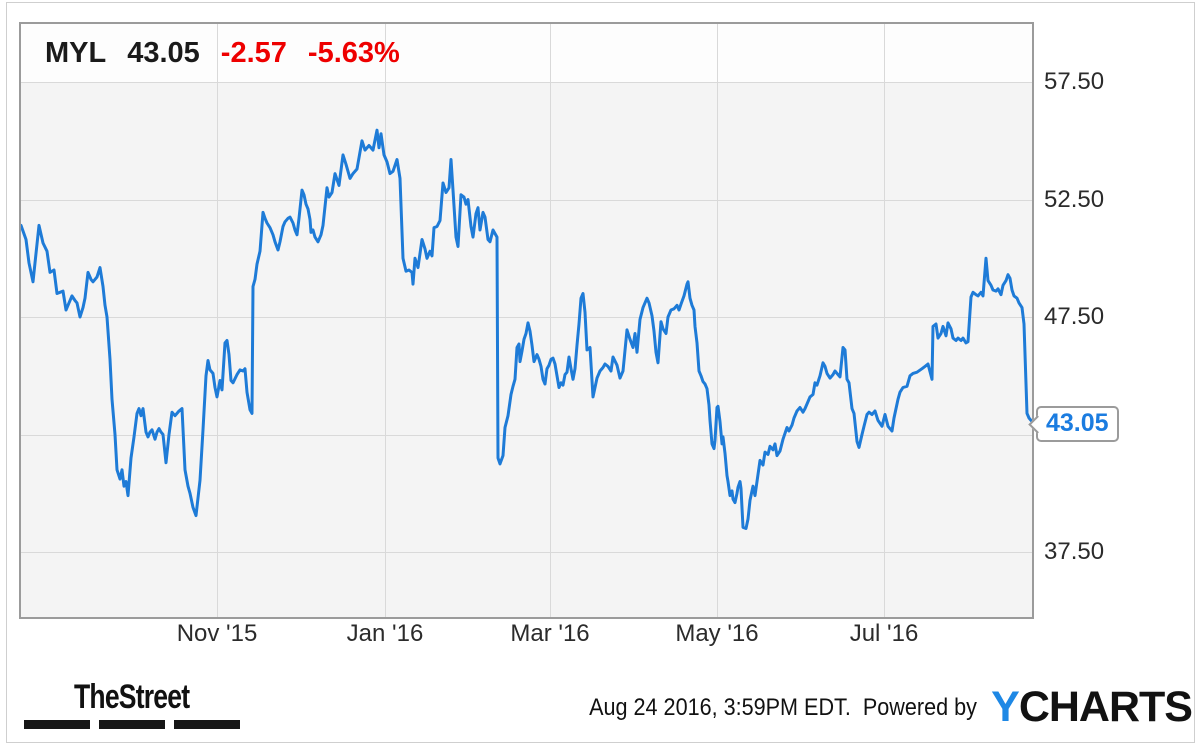  I want to click on thestreet-logo-text: TheStreet, so click(132, 697).